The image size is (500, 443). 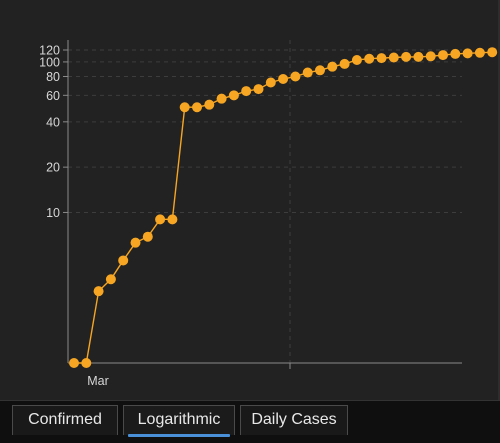 I want to click on tab-confirmed: Confirmed, so click(x=65, y=420).